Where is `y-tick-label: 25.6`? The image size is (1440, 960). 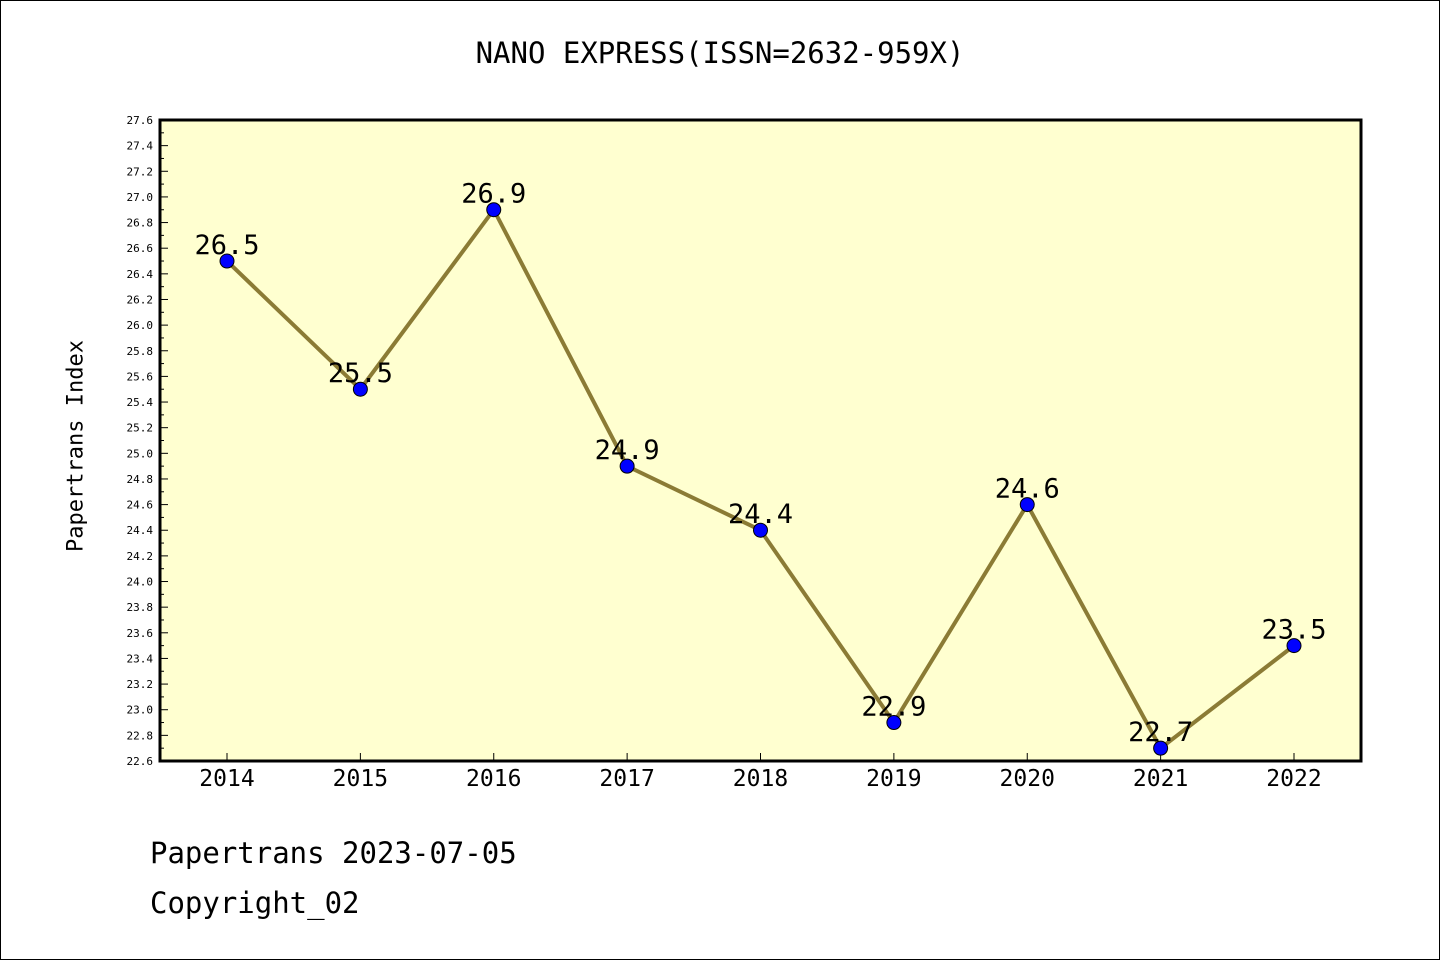 y-tick-label: 25.6 is located at coordinates (140, 376).